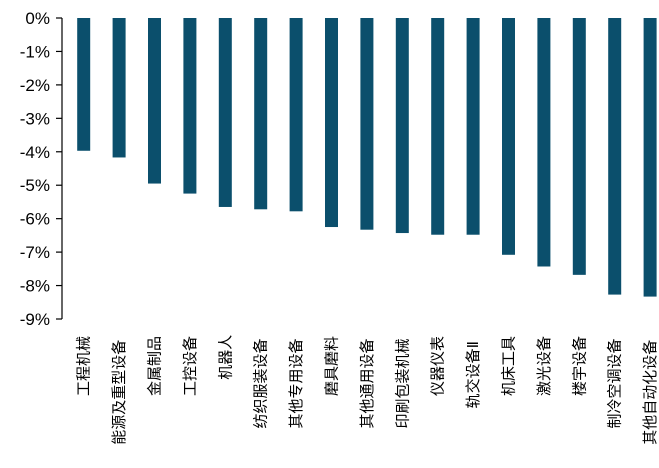 This screenshot has width=659, height=468. Describe the element at coordinates (402, 383) in the screenshot. I see `x-category-label: 印刷包装机械` at that location.